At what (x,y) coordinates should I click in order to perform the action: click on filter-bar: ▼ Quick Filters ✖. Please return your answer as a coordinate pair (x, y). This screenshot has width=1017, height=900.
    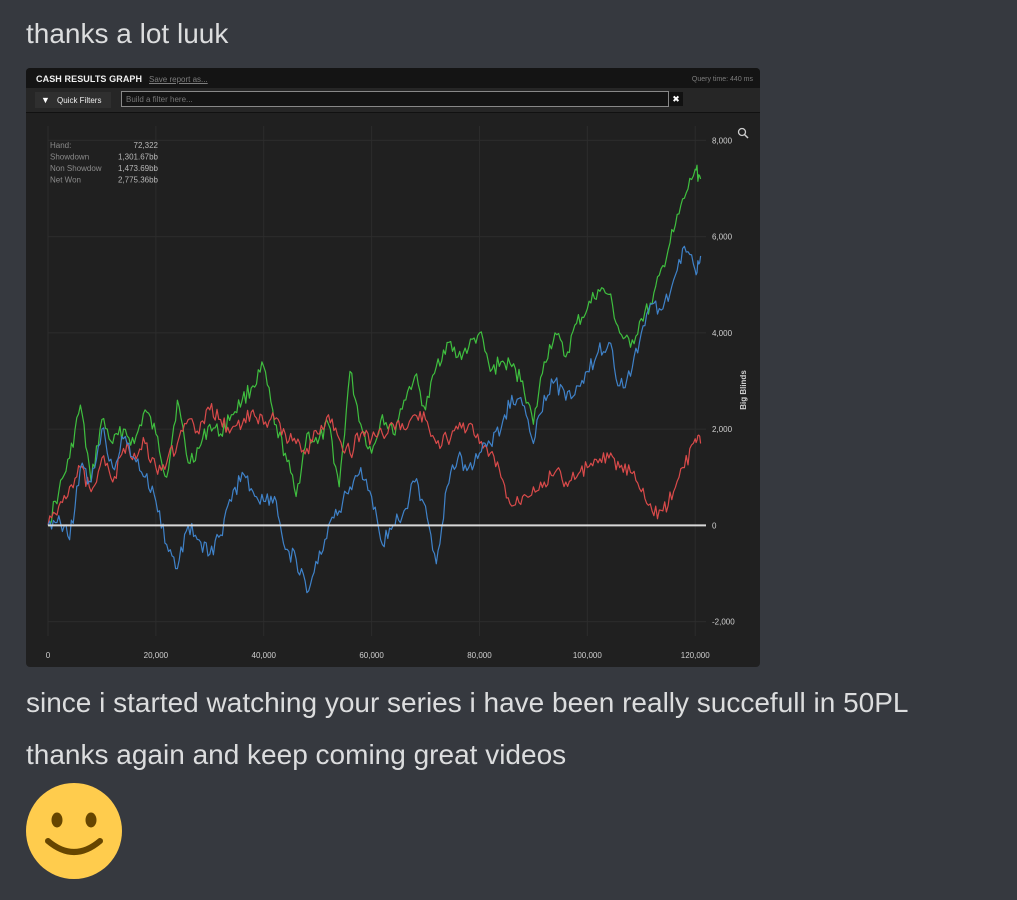
    Looking at the image, I should click on (393, 100).